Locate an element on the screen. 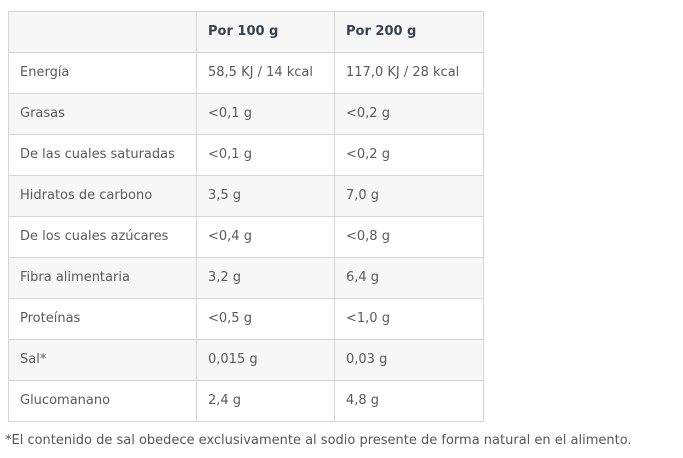 Image resolution: width=683 pixels, height=458 pixels. col-header-per-100g: Por 100 g is located at coordinates (265, 32).